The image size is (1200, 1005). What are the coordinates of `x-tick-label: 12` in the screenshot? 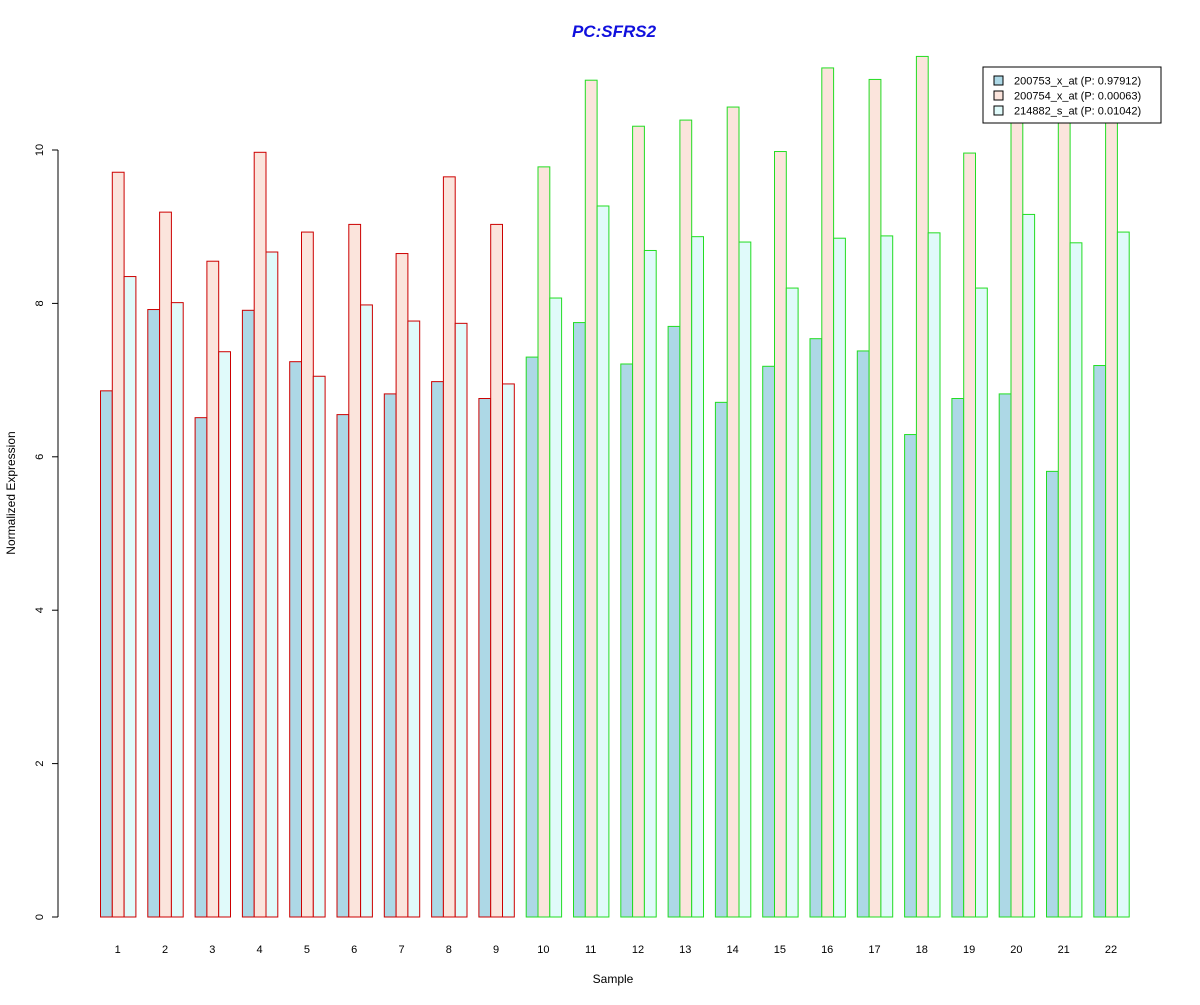 It's located at (638, 950).